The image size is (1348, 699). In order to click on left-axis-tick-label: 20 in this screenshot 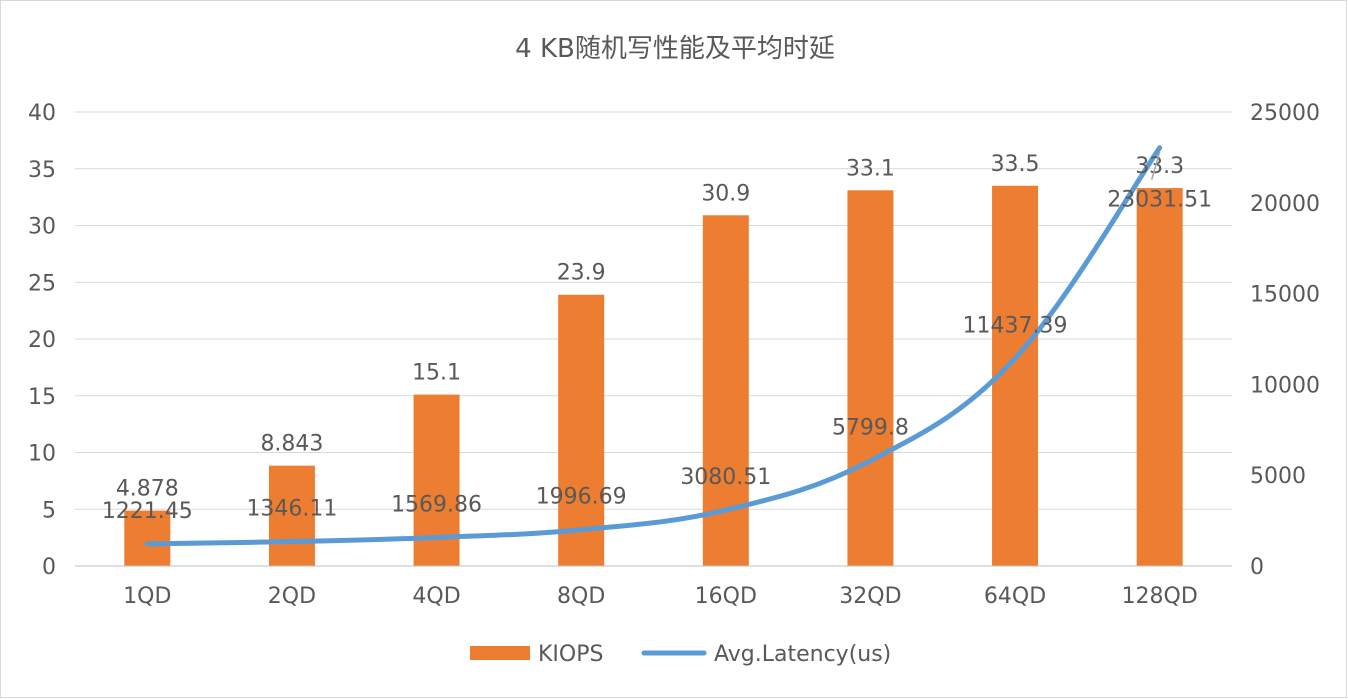, I will do `click(42, 340)`.